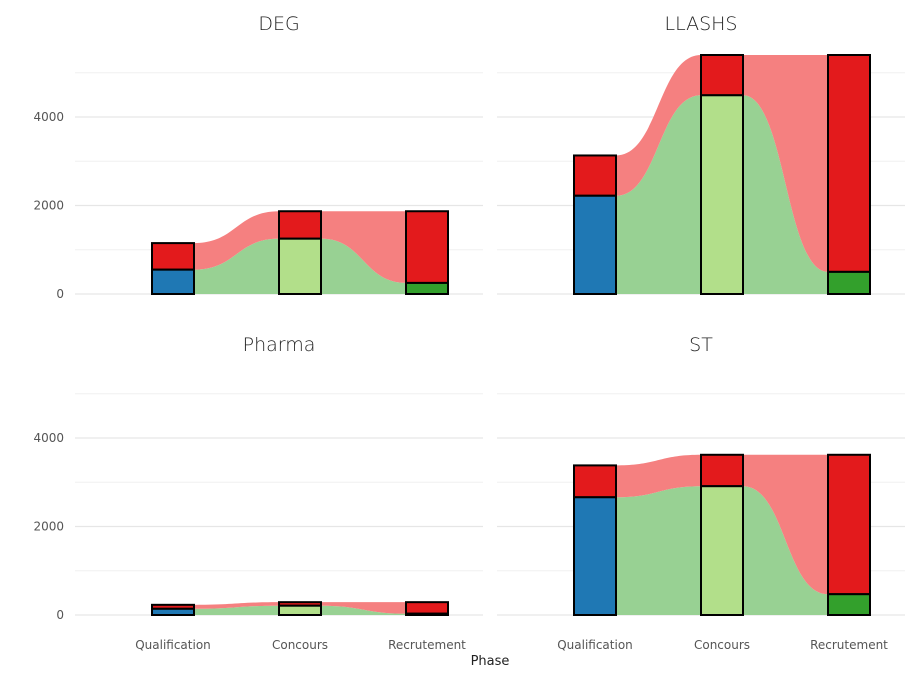  I want to click on panel-title: DEG, so click(278, 24).